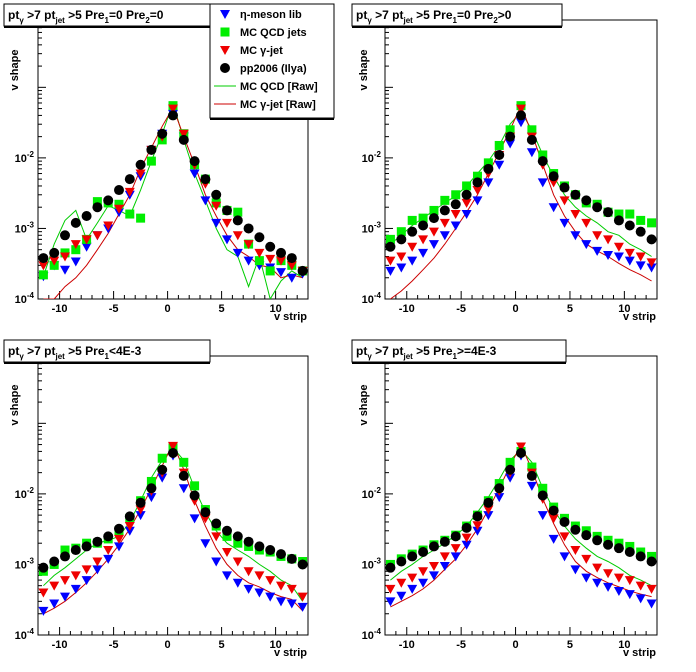 This screenshot has width=696, height=672. I want to click on legend-label: pp2006 (Ilya), so click(273, 69).